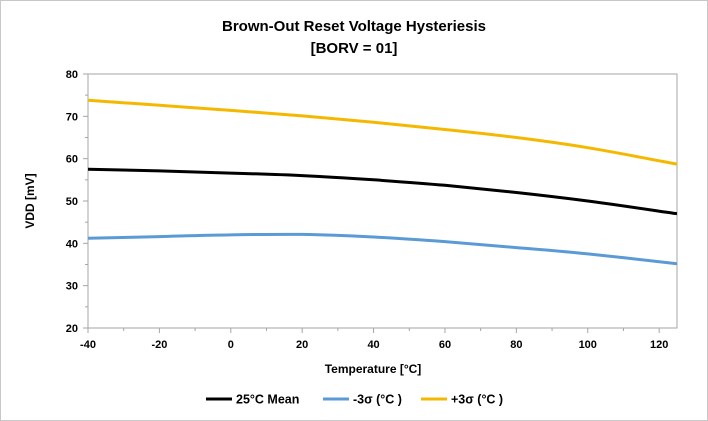  Describe the element at coordinates (373, 345) in the screenshot. I see `x-tick-label: 40` at that location.